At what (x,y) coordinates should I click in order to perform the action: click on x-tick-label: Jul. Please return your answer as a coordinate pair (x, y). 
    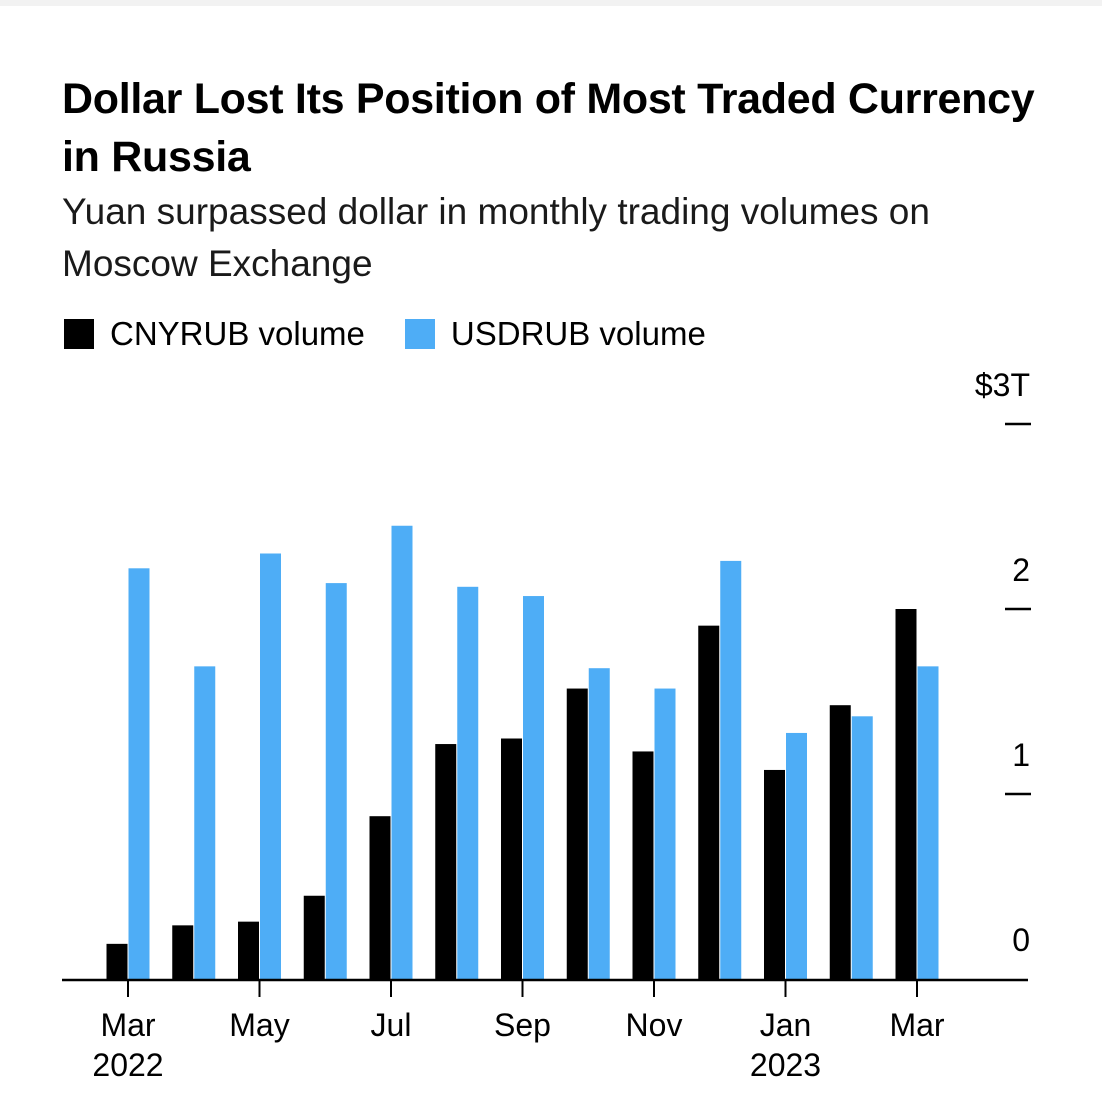
    Looking at the image, I should click on (391, 1025).